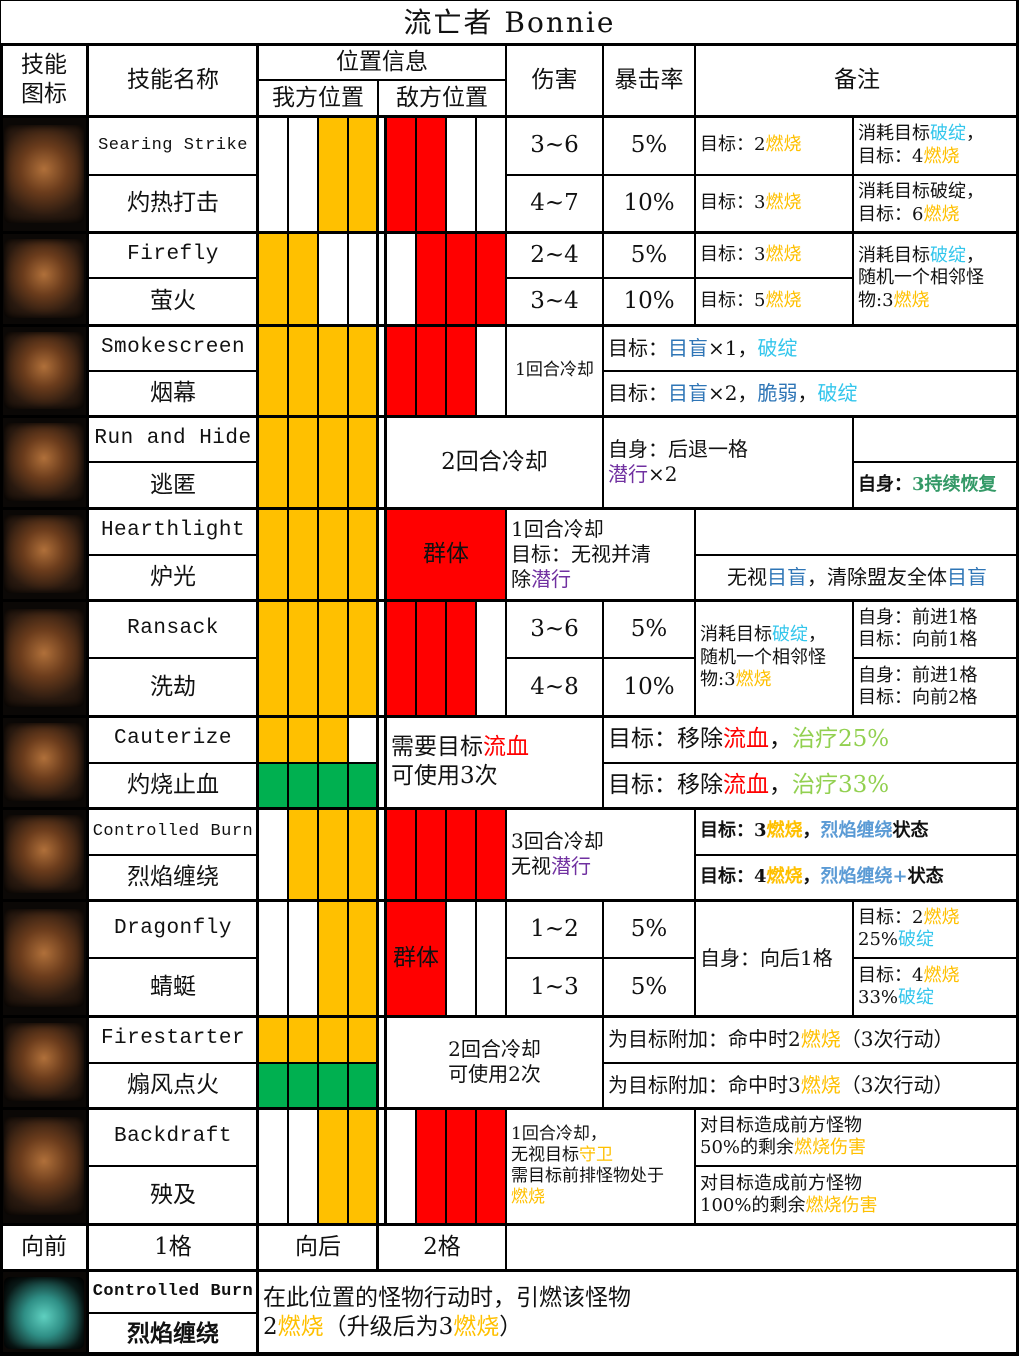 This screenshot has width=1019, height=1356. Describe the element at coordinates (927, 485) in the screenshot. I see `cell-text: 自身：3持续恢复` at that location.